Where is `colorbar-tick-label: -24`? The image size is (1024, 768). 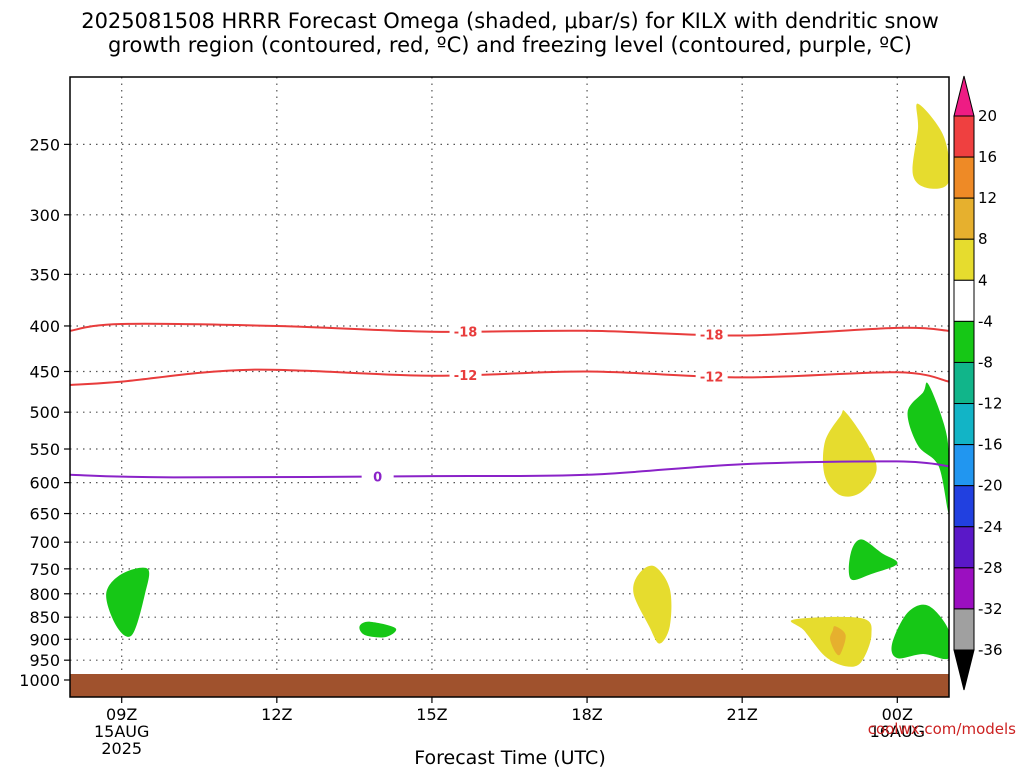
colorbar-tick-label: -24 is located at coordinates (990, 527).